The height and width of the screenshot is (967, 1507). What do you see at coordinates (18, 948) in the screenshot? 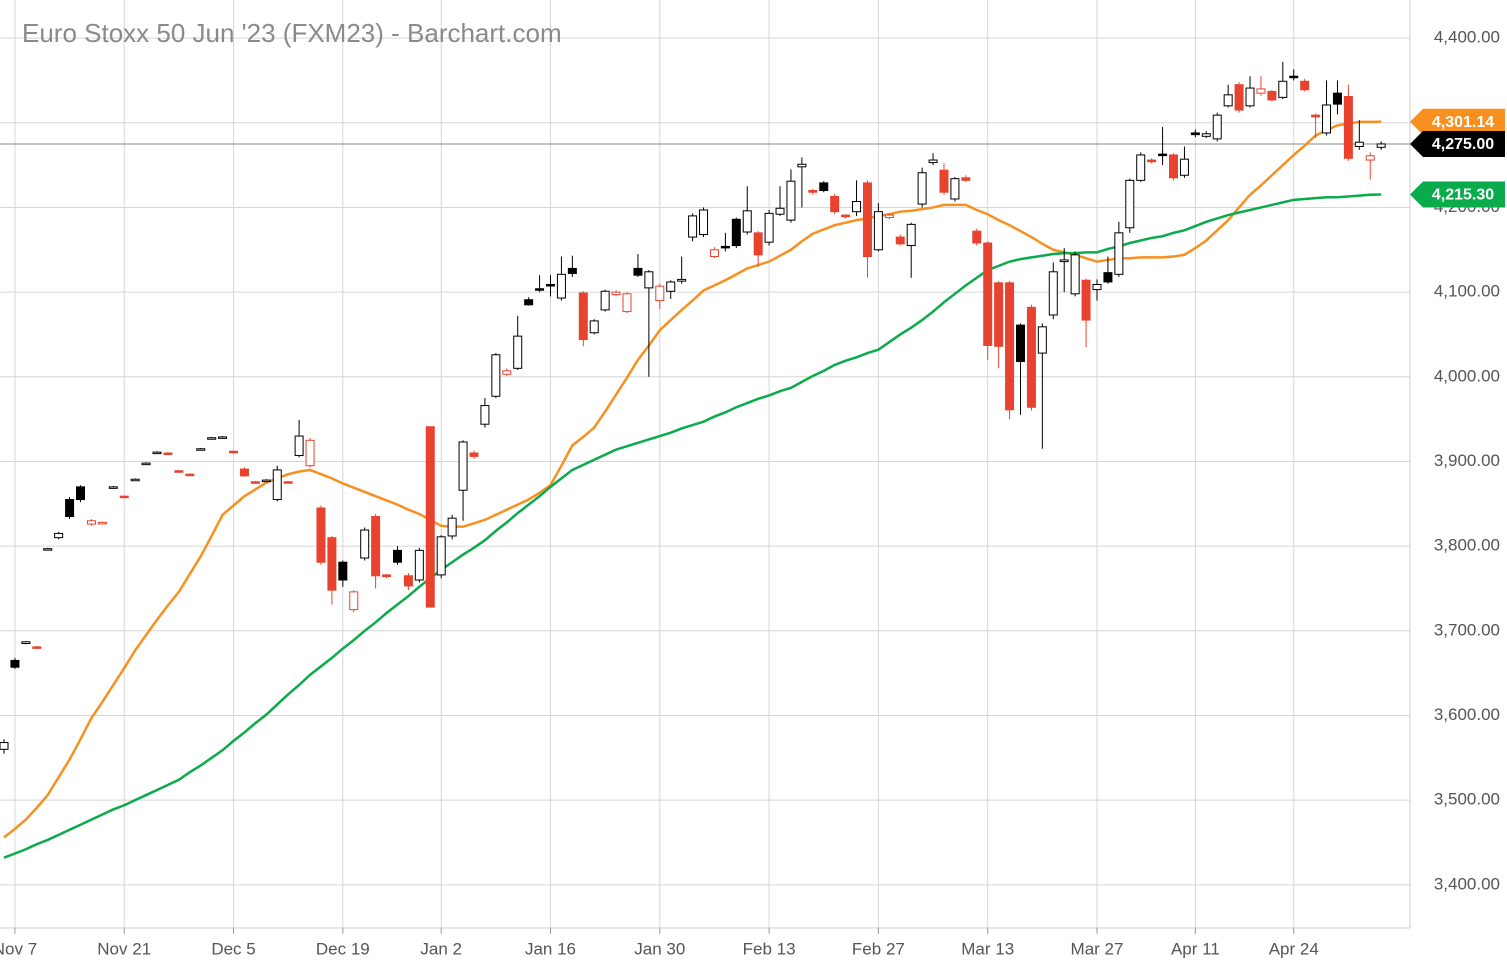
I see `x-tick-label: Nov 7` at bounding box center [18, 948].